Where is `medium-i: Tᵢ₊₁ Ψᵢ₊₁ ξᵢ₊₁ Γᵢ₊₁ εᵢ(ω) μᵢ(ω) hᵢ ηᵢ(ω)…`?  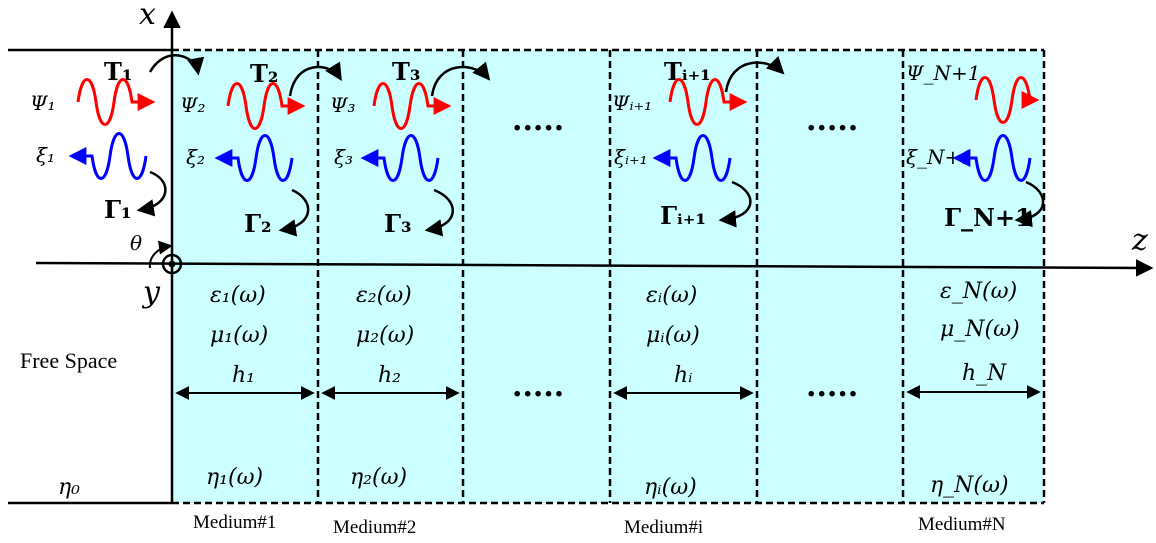
medium-i: Tᵢ₊₁ Ψᵢ₊₁ ξᵢ₊₁ Γᵢ₊₁ εᵢ(ω) μᵢ(ω) hᵢ ηᵢ(ω)… is located at coordinates (698, 296).